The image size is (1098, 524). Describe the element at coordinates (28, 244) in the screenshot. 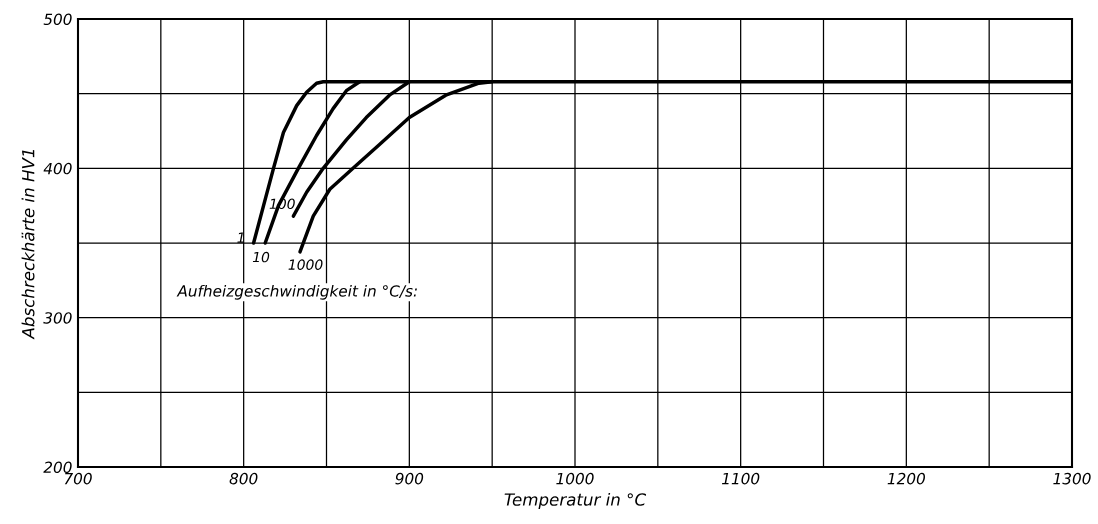

I see `y-axis-title: Abschreckhärte in HV1` at that location.